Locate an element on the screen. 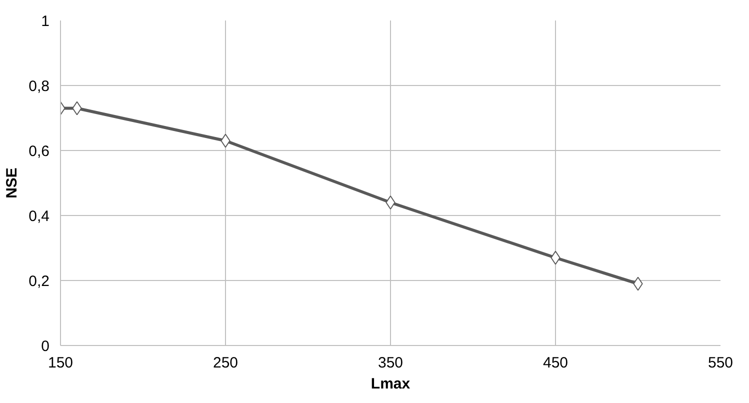 The image size is (749, 403). y-tick-label: 0,2 is located at coordinates (39, 281).